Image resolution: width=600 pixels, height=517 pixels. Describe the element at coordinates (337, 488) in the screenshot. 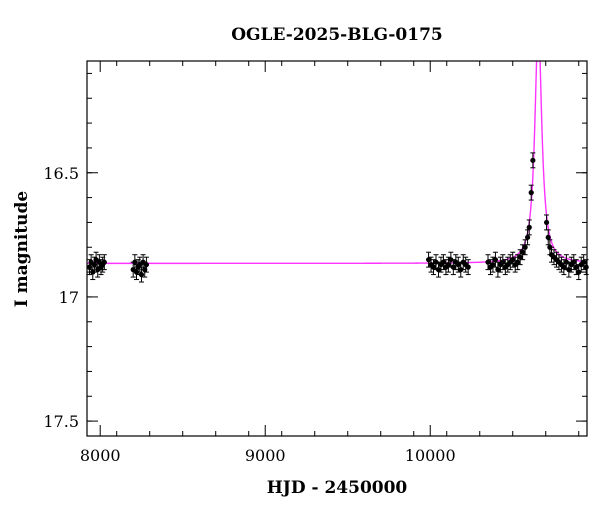

I see `x-axis-label: HJD - 2450000` at that location.